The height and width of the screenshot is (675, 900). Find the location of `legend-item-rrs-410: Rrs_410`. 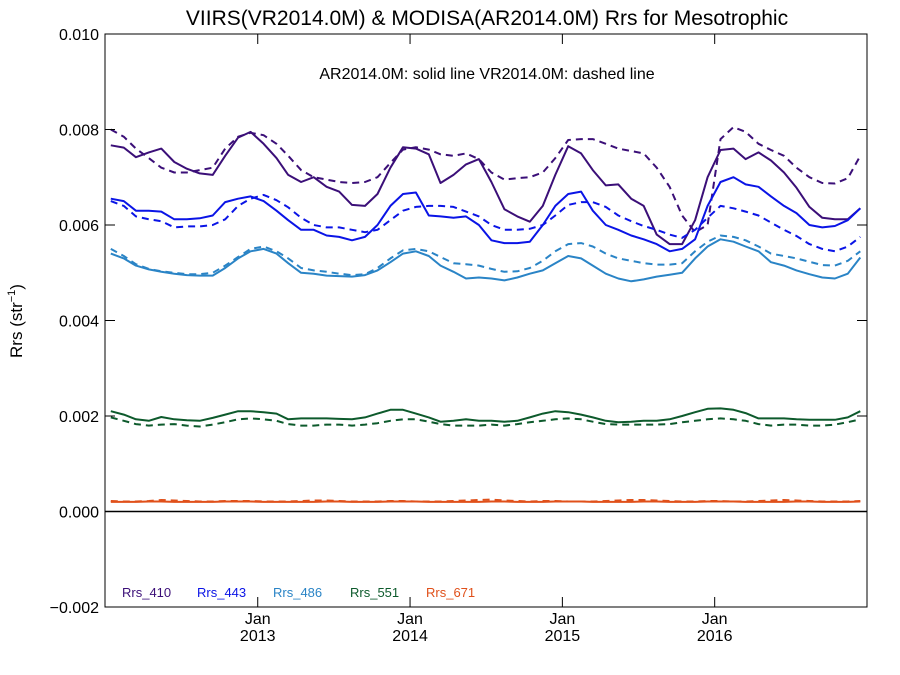

legend-item-rrs-410: Rrs_410 is located at coordinates (146, 592).